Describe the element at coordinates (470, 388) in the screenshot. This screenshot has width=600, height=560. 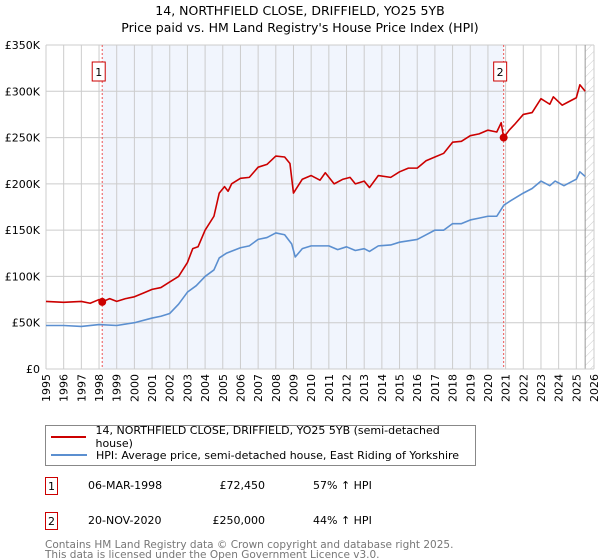
I see `x-tick-label: 2019` at that location.